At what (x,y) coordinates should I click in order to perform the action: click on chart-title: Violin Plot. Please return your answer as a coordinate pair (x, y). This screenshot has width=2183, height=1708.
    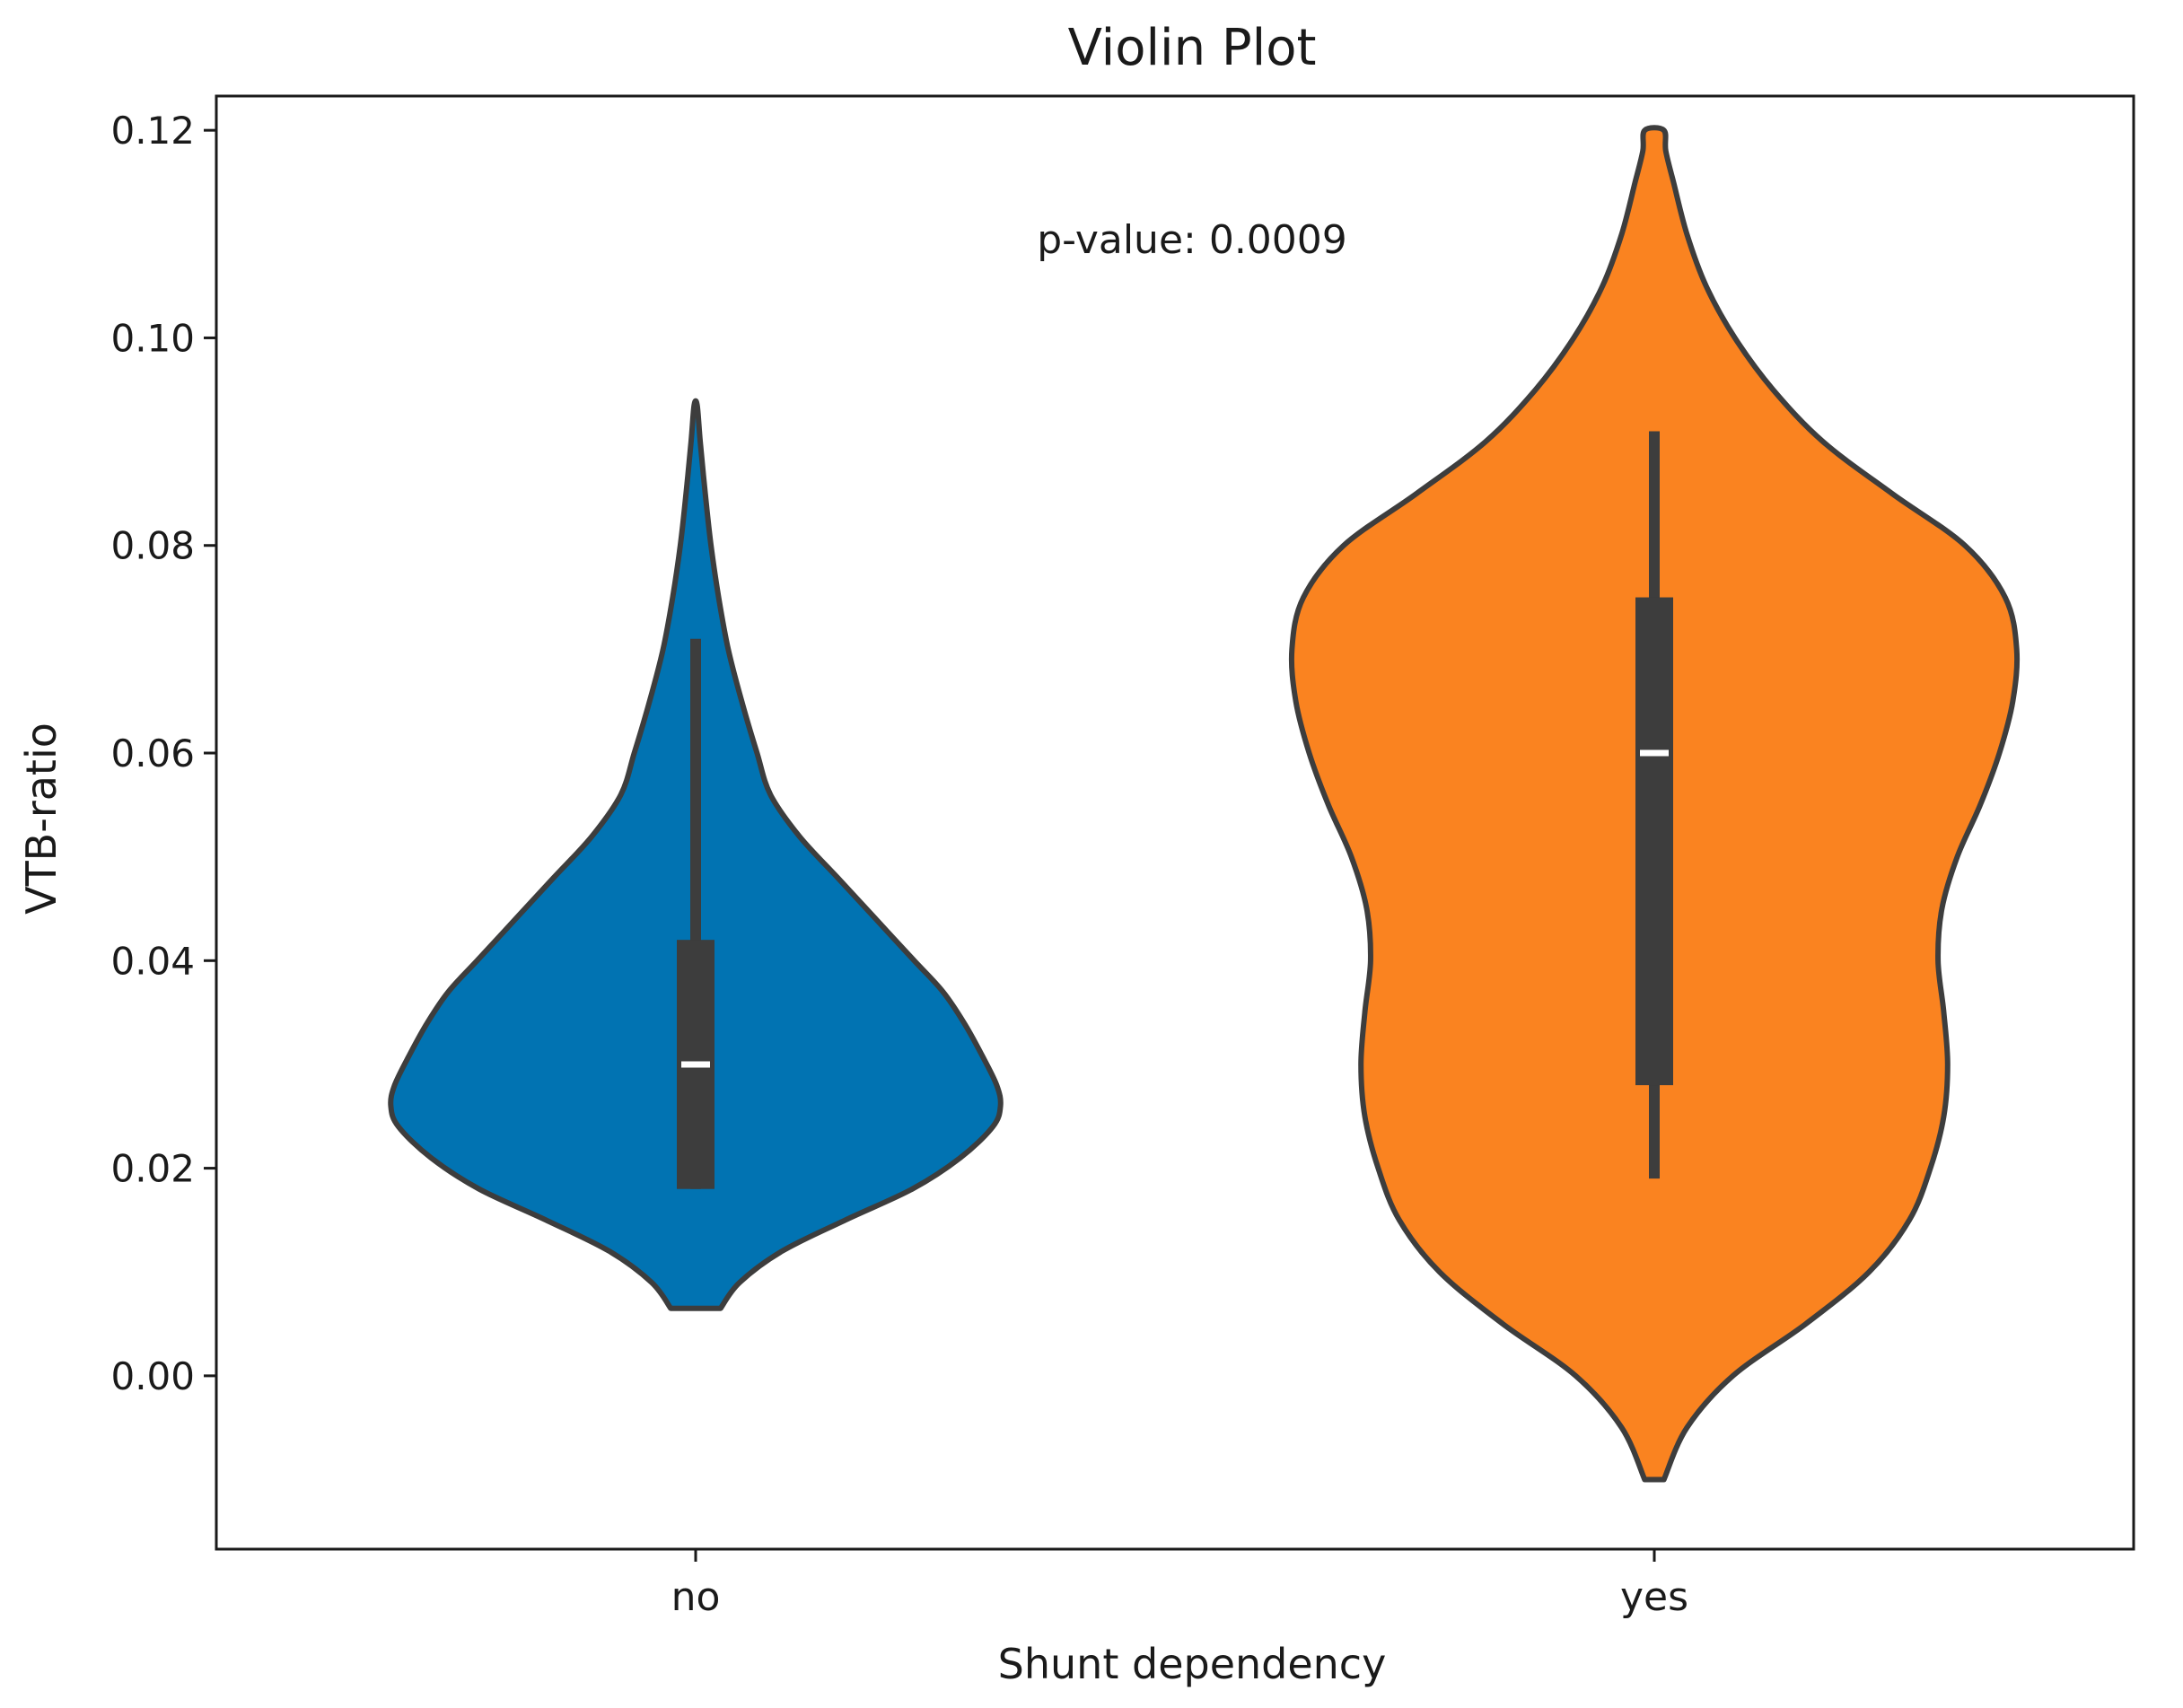
    Looking at the image, I should click on (1192, 48).